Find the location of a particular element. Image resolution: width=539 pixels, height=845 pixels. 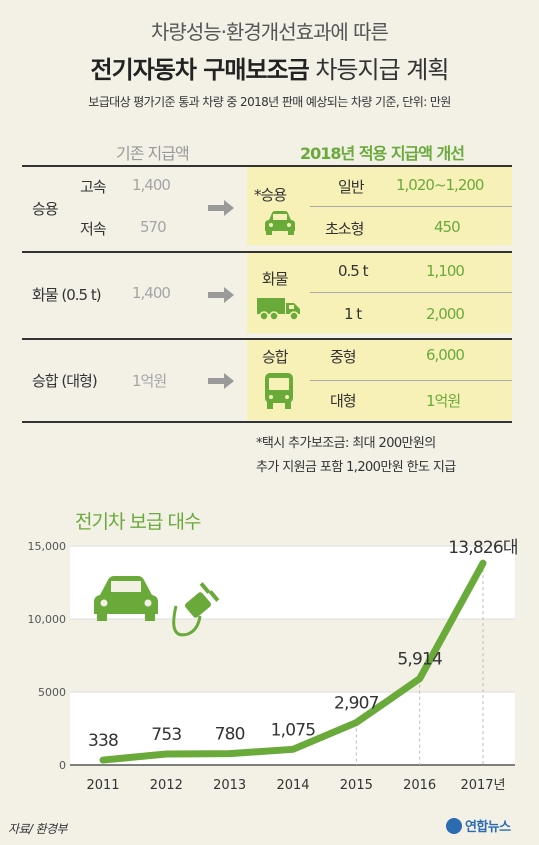

old-sub: 고속 is located at coordinates (93, 187).